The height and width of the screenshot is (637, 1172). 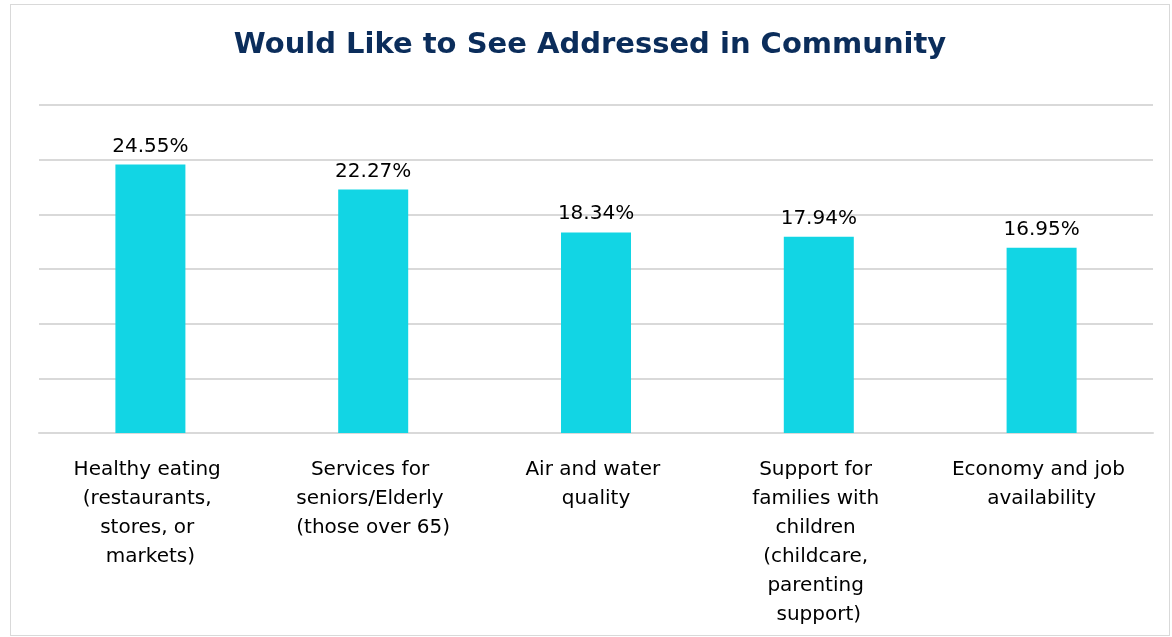 I want to click on x-tick-label: Support for families with children (childcare, parenting support), so click(x=819, y=540).